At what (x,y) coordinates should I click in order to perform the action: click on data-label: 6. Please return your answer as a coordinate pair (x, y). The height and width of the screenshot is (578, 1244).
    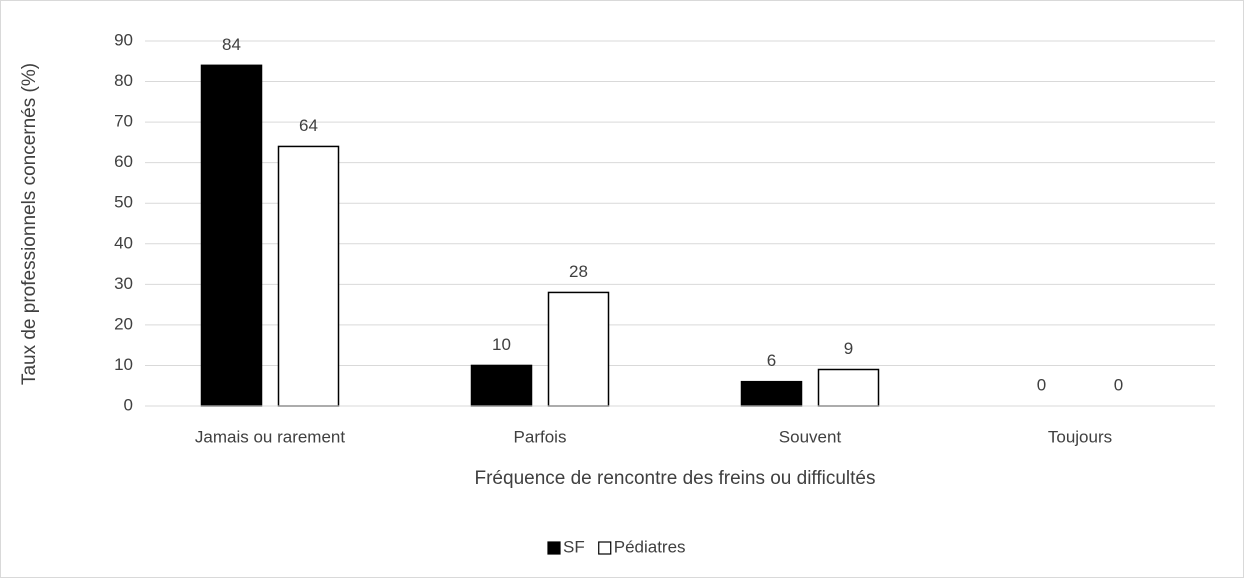
    Looking at the image, I should click on (771, 360).